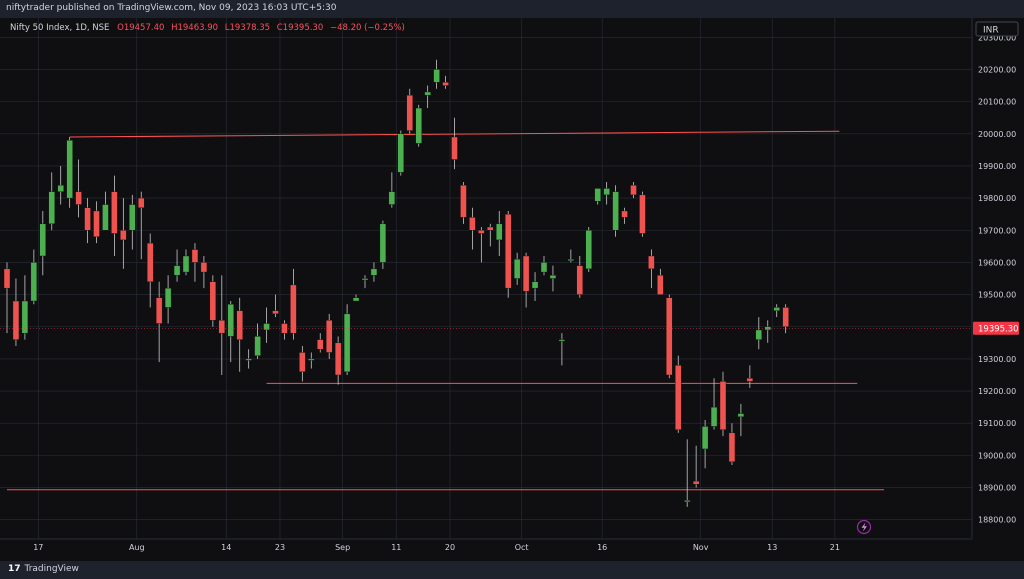 This screenshot has height=579, width=1024. I want to click on time-tick-label: 23, so click(280, 547).